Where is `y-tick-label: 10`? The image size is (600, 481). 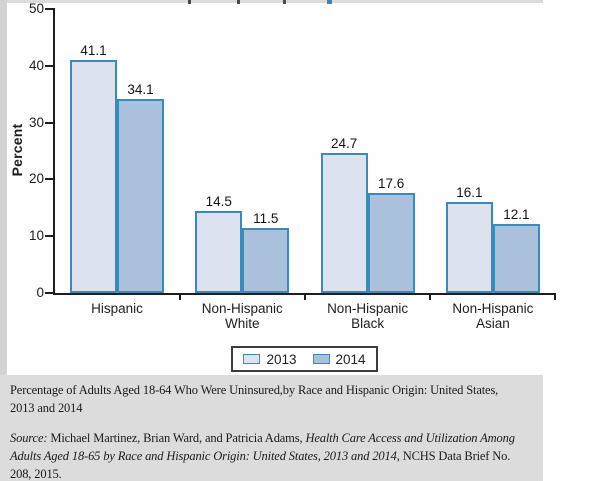 y-tick-label: 10 is located at coordinates (36, 236).